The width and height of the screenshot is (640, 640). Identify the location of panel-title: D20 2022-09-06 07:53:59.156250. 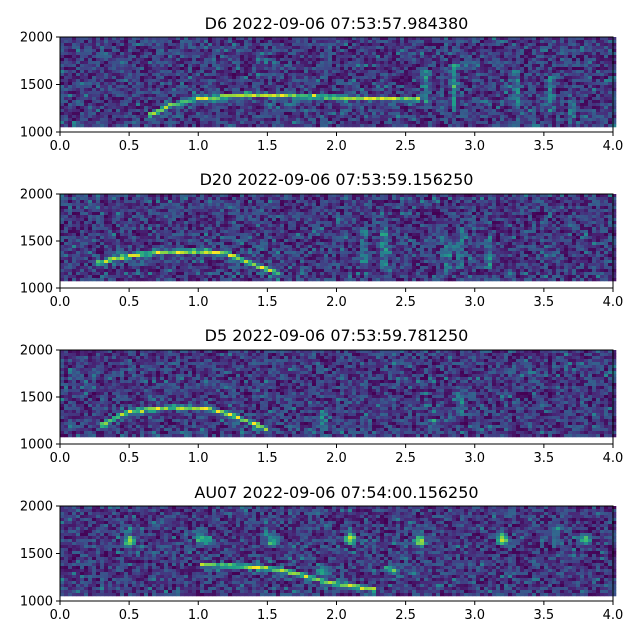
(337, 179).